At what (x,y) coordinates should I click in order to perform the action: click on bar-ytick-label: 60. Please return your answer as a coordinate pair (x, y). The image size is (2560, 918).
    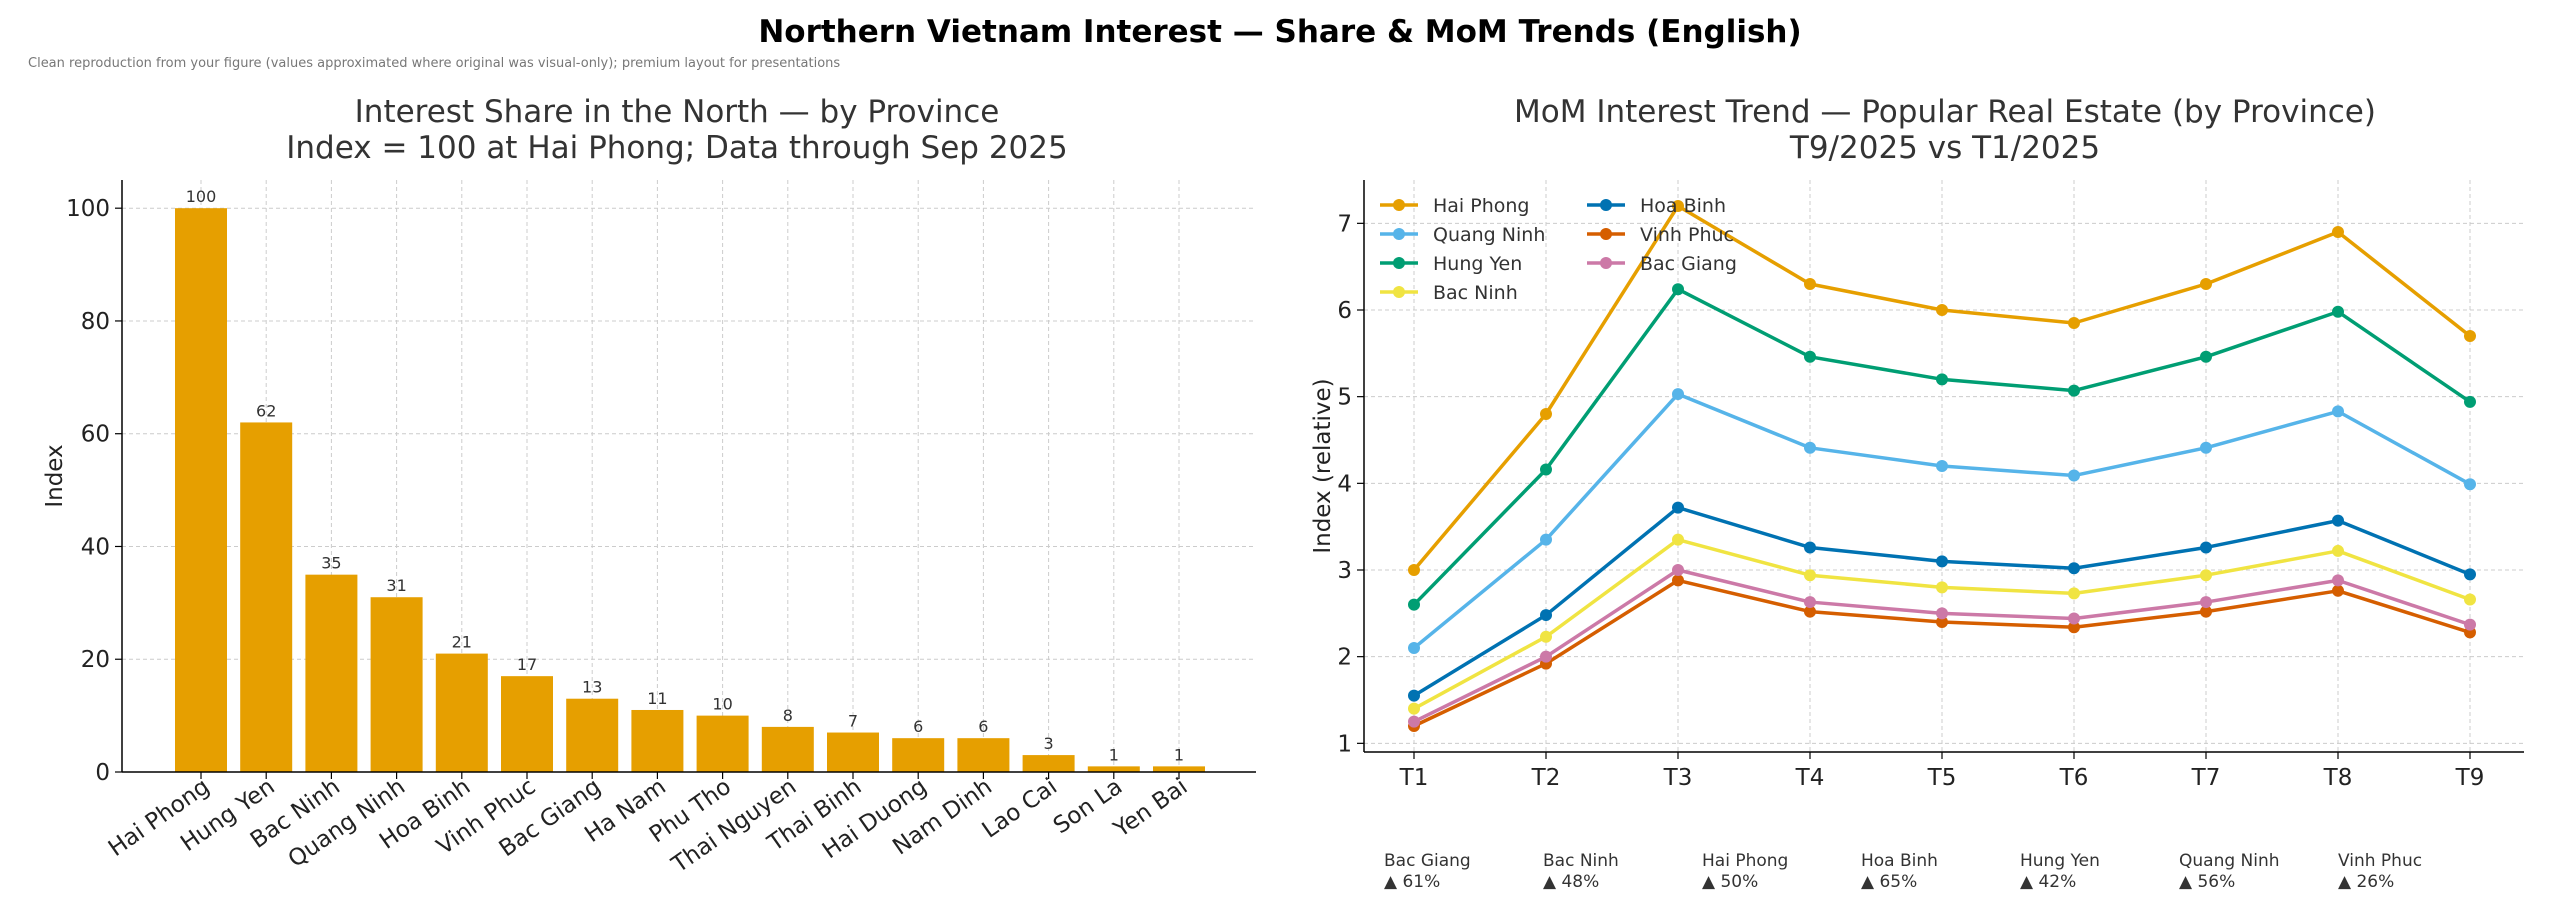
    Looking at the image, I should click on (95, 435).